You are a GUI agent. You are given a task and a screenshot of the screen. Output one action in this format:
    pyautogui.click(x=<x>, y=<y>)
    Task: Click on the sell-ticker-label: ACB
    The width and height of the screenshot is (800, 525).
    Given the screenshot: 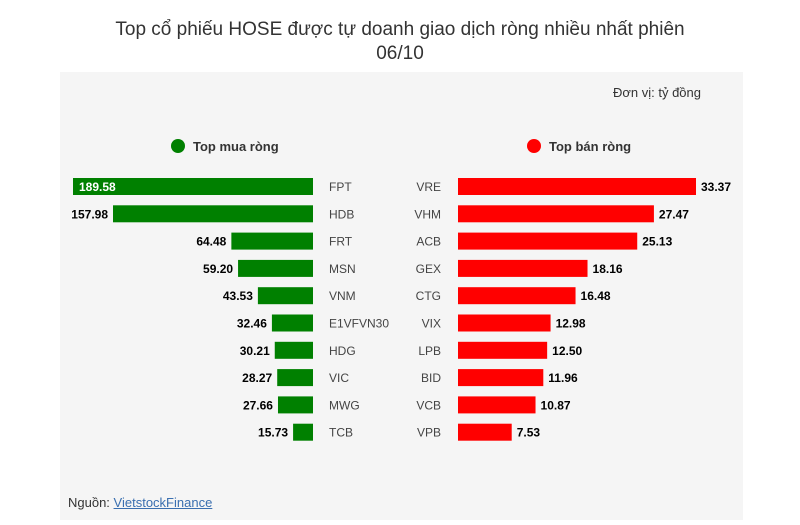 What is the action you would take?
    pyautogui.click(x=428, y=242)
    